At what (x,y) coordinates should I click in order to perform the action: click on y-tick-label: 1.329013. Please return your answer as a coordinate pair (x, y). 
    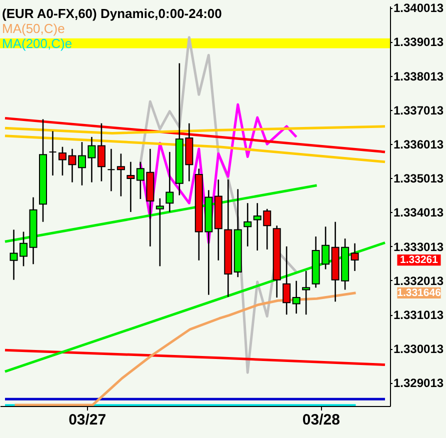
    Looking at the image, I should click on (419, 383).